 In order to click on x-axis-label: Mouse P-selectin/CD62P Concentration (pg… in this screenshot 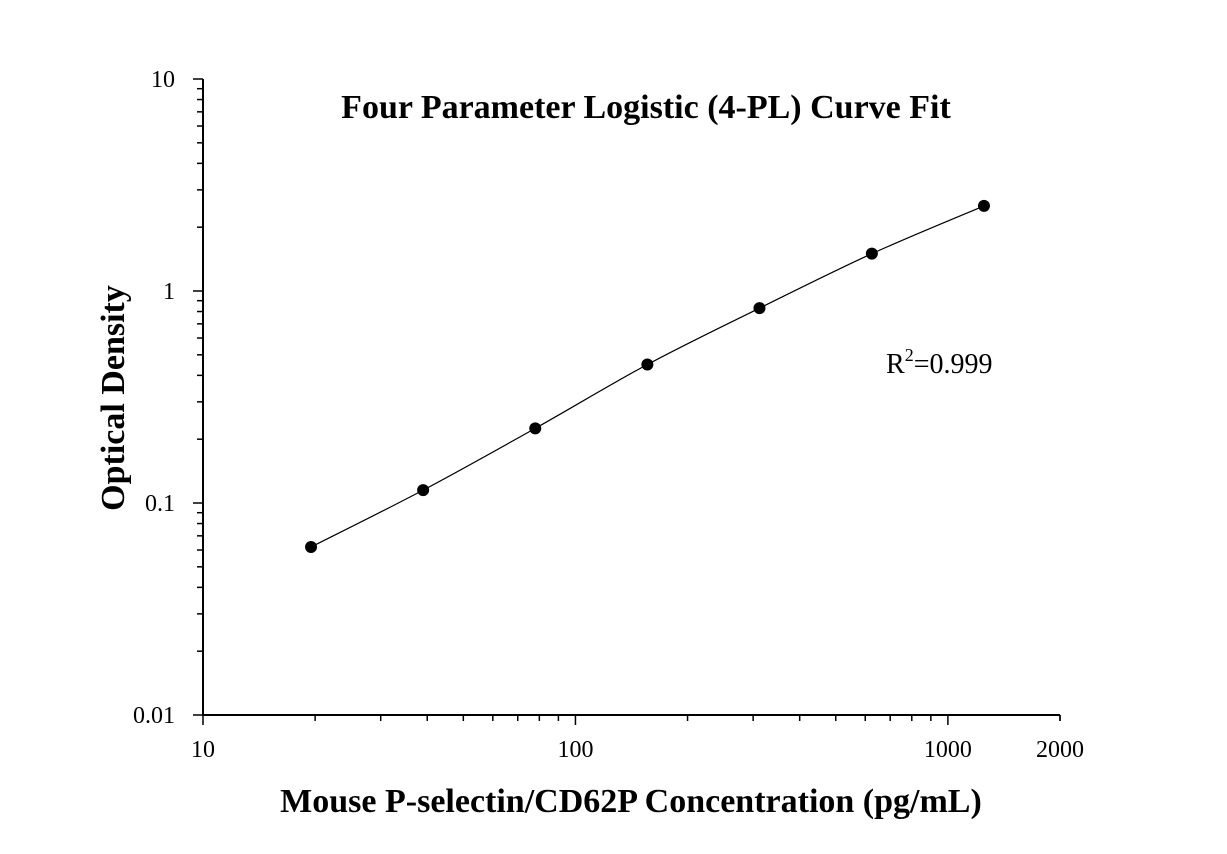, I will do `click(631, 801)`.